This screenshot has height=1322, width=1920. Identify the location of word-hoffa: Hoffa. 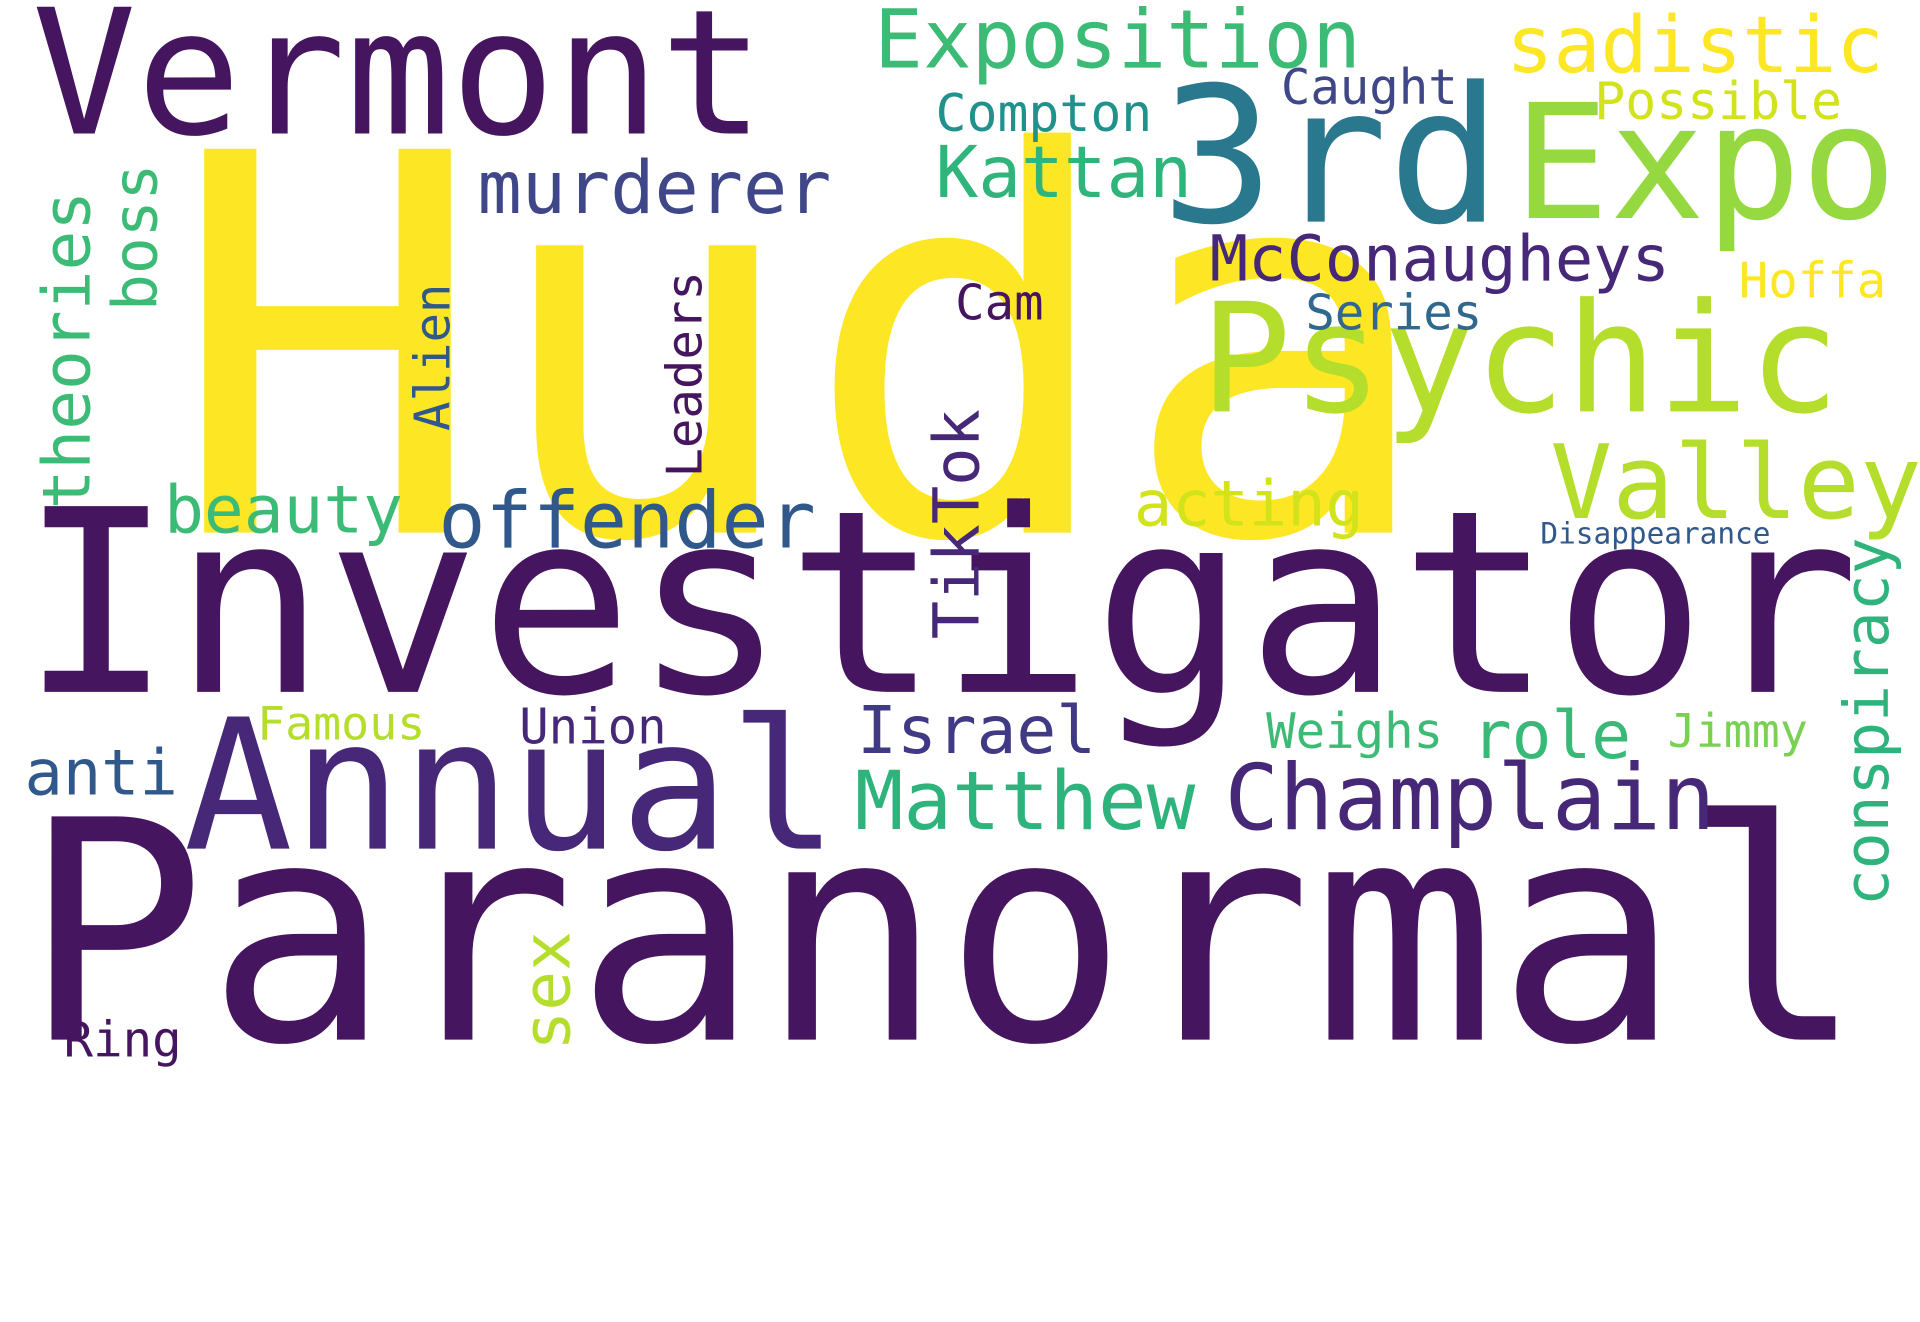
(1812, 281).